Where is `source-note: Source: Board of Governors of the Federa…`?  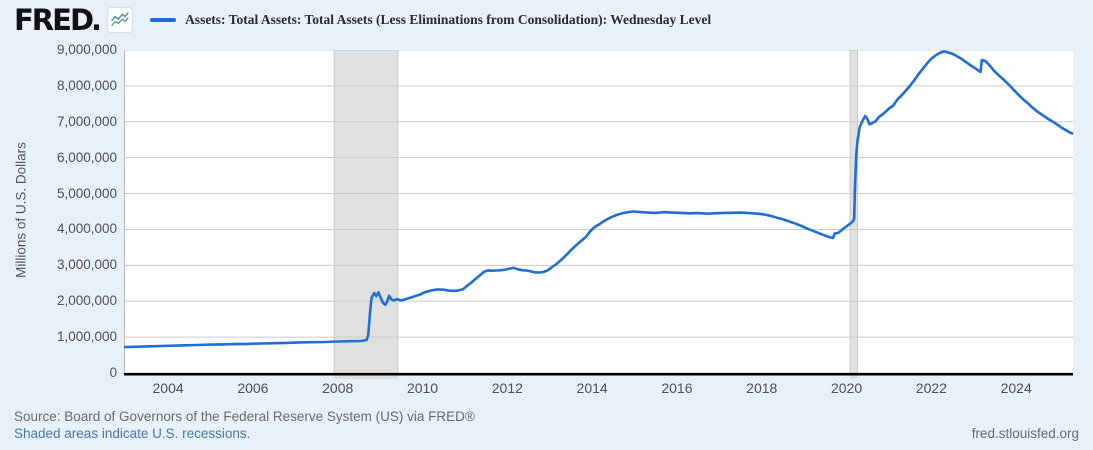 source-note: Source: Board of Governors of the Federa… is located at coordinates (244, 416).